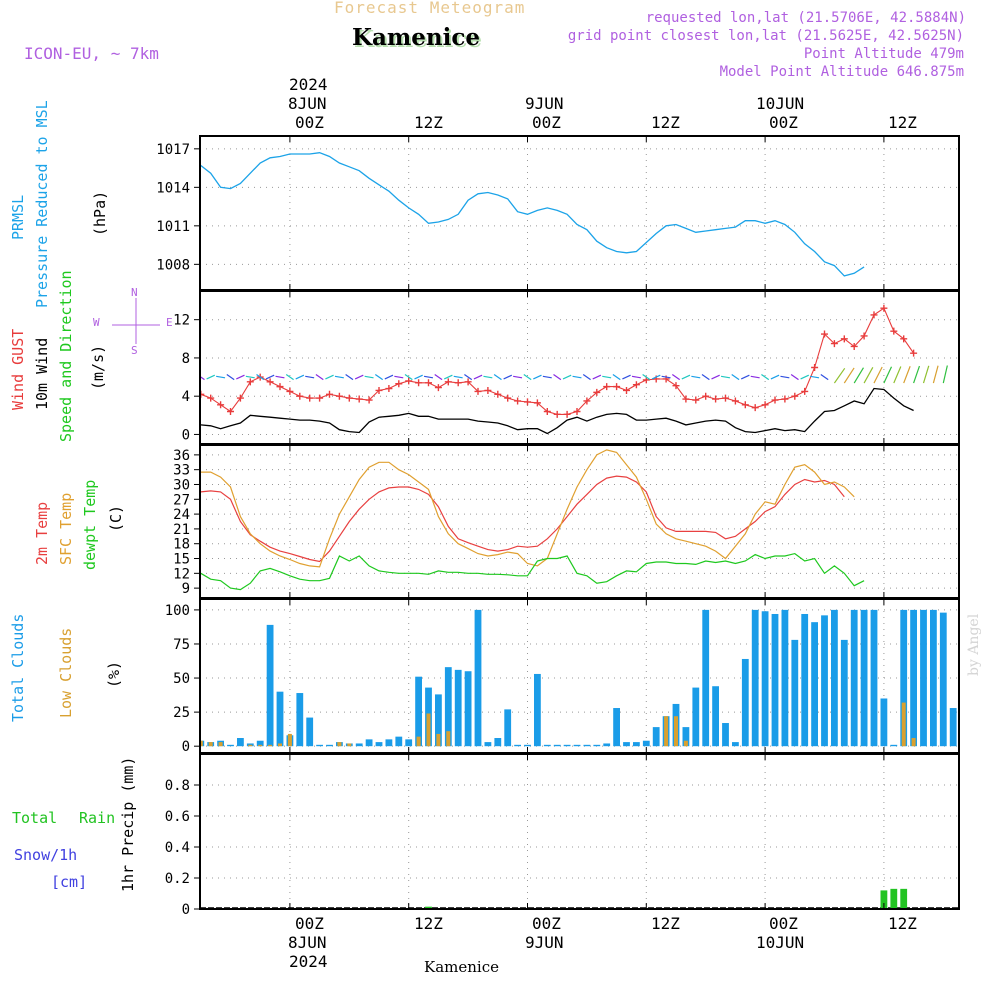 The image size is (1000, 1000). Describe the element at coordinates (186, 747) in the screenshot. I see `y-tick-label: 0` at that location.